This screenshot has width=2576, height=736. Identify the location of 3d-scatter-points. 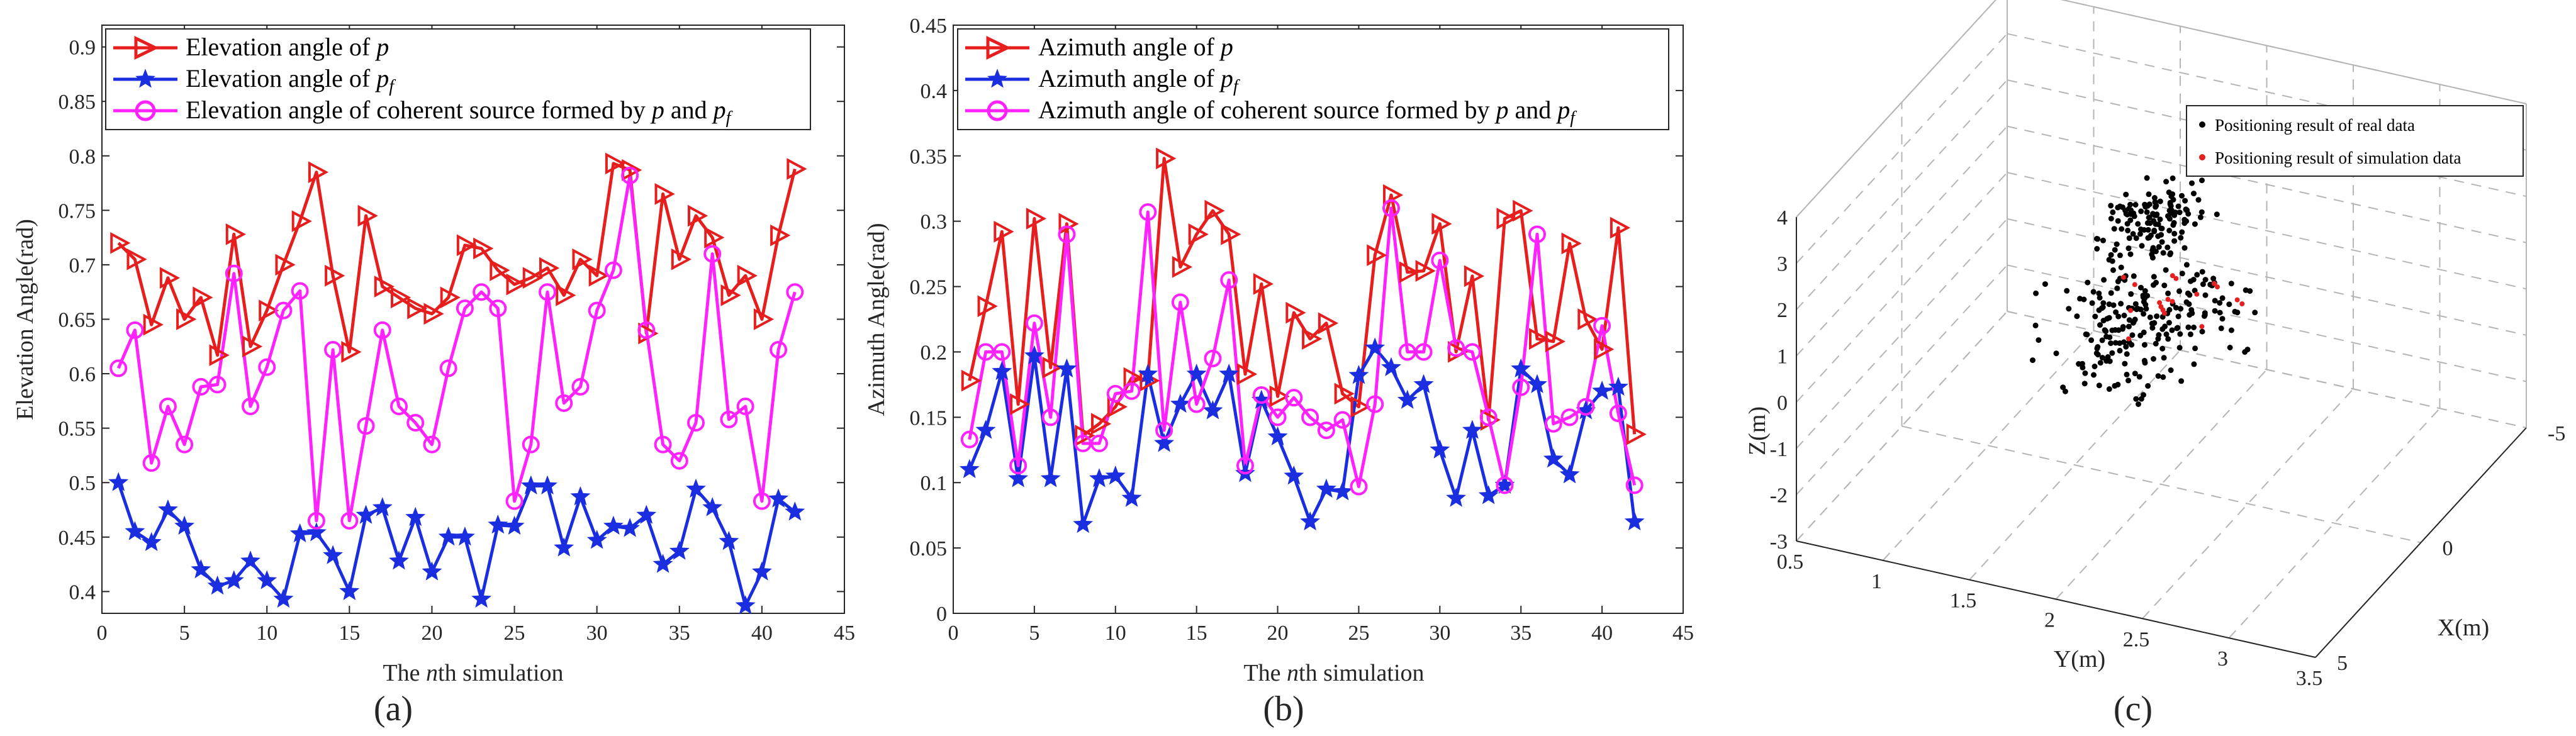
(2144, 291).